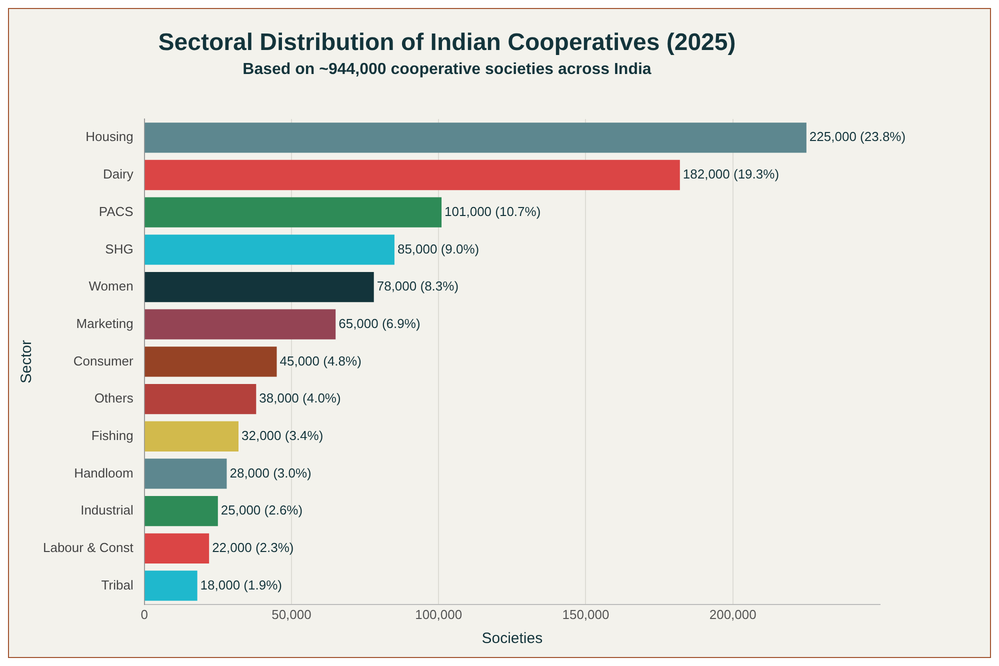  What do you see at coordinates (447, 42) in the screenshot?
I see `chart-title: Sectoral Distribution of Indian Cooperatives (2025)` at bounding box center [447, 42].